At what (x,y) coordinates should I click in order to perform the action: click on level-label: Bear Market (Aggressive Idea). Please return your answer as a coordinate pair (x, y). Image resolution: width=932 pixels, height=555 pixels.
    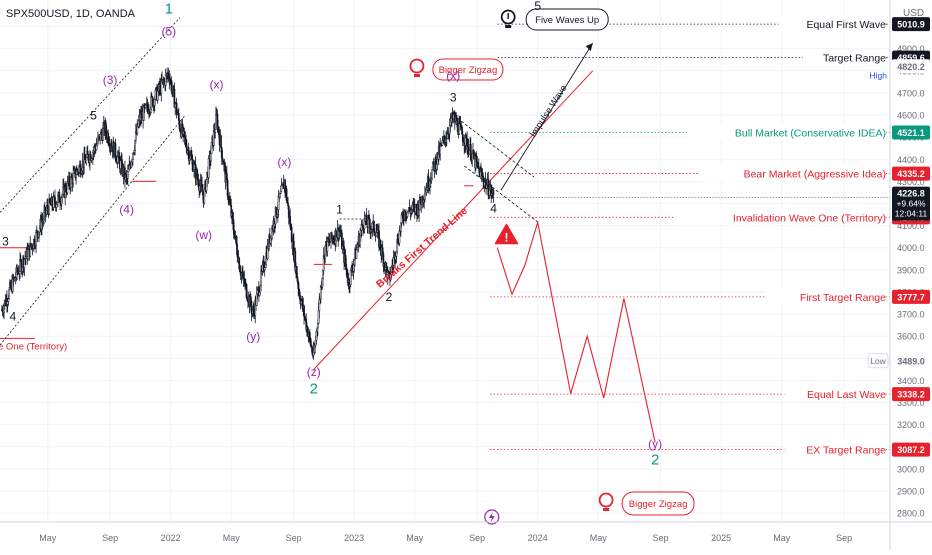
    Looking at the image, I should click on (815, 175).